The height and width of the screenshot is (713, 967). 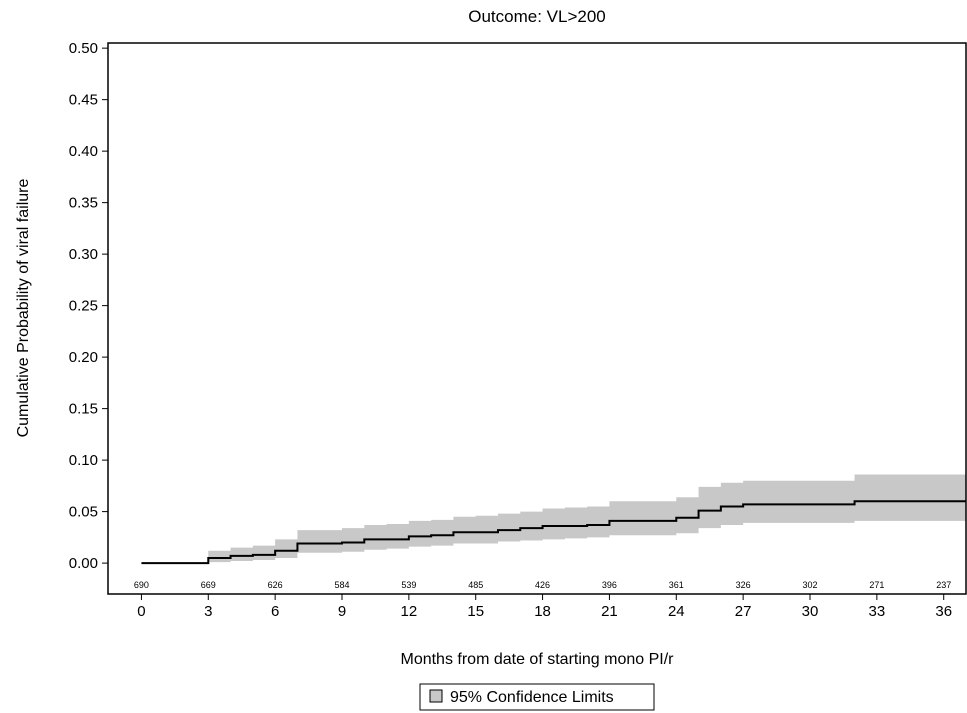 What do you see at coordinates (141, 611) in the screenshot?
I see `x-tick-label: 0` at bounding box center [141, 611].